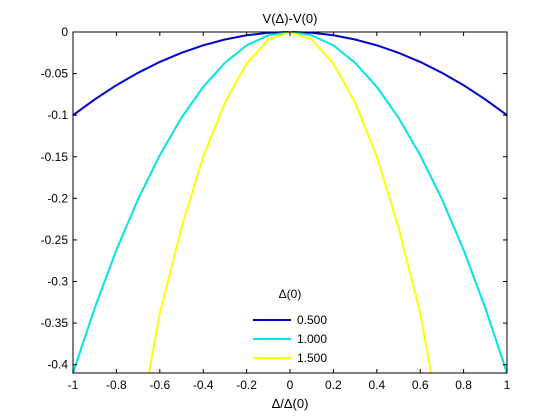  I want to click on x-tick-label: -0.6, so click(159, 385).